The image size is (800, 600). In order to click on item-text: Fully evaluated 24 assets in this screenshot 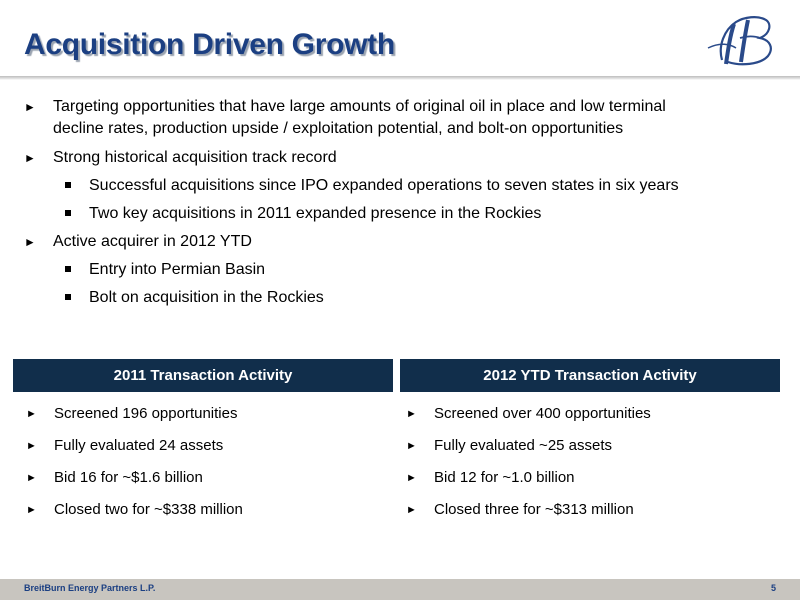, I will do `click(139, 445)`.